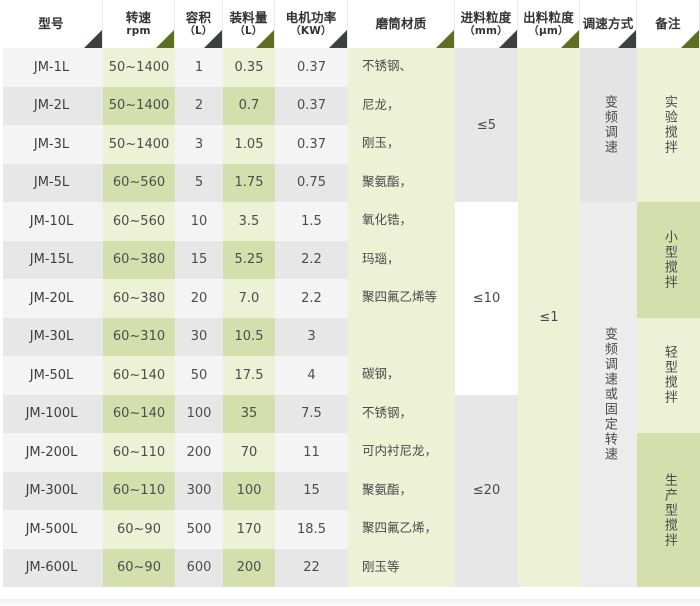 This screenshot has height=606, width=700. What do you see at coordinates (51, 529) in the screenshot?
I see `cell-model: JM-500L` at bounding box center [51, 529].